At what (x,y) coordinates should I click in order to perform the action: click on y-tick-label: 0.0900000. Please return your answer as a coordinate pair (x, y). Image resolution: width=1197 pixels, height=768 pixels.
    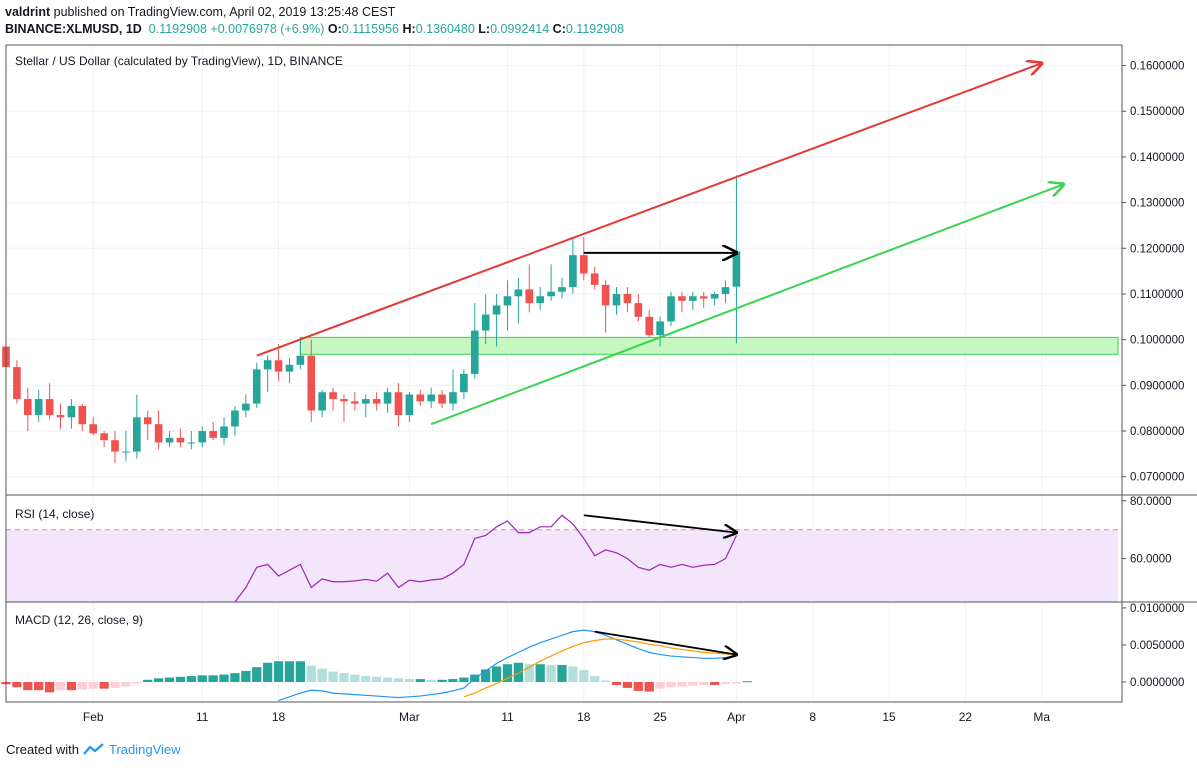
    Looking at the image, I should click on (1157, 386).